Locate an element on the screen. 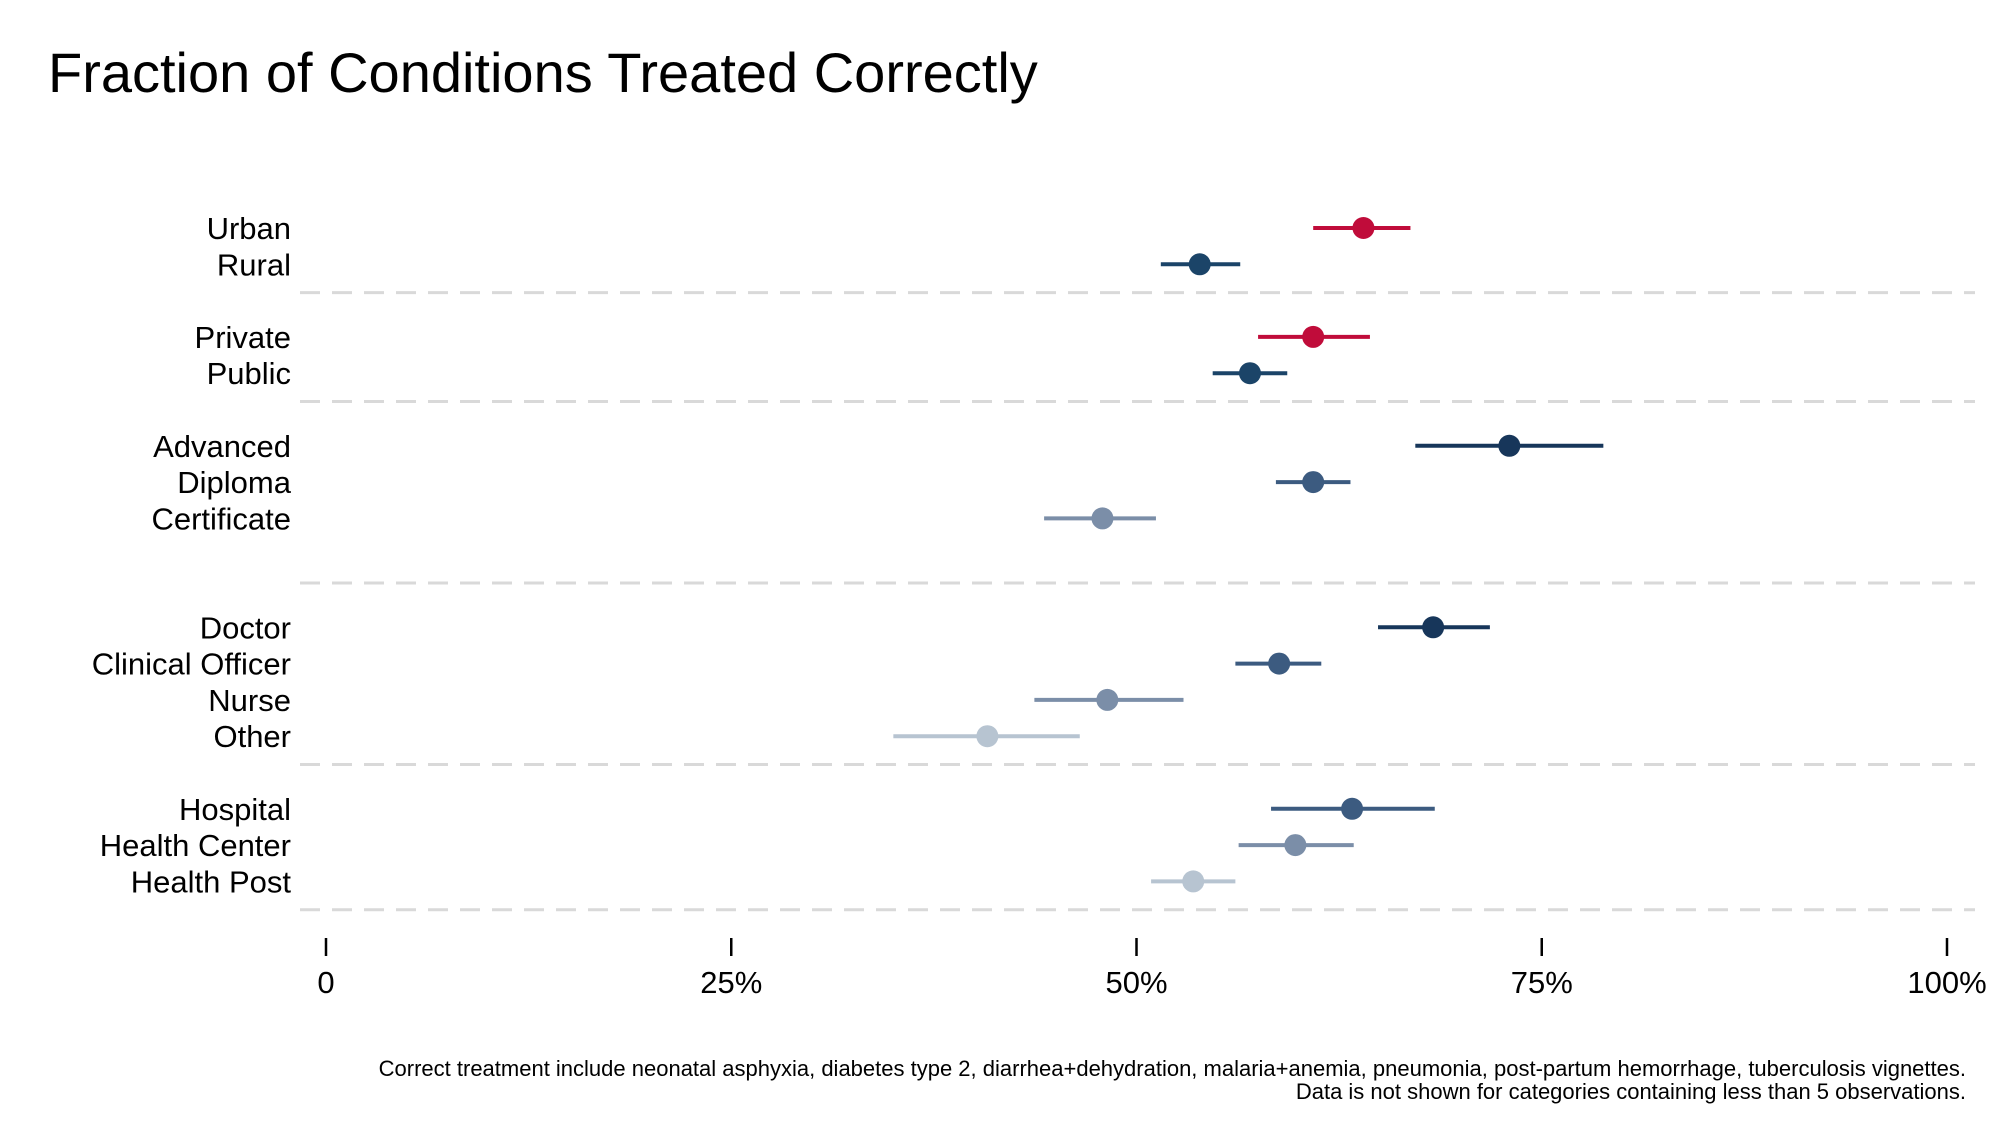  label-doctor: Doctor is located at coordinates (245, 627).